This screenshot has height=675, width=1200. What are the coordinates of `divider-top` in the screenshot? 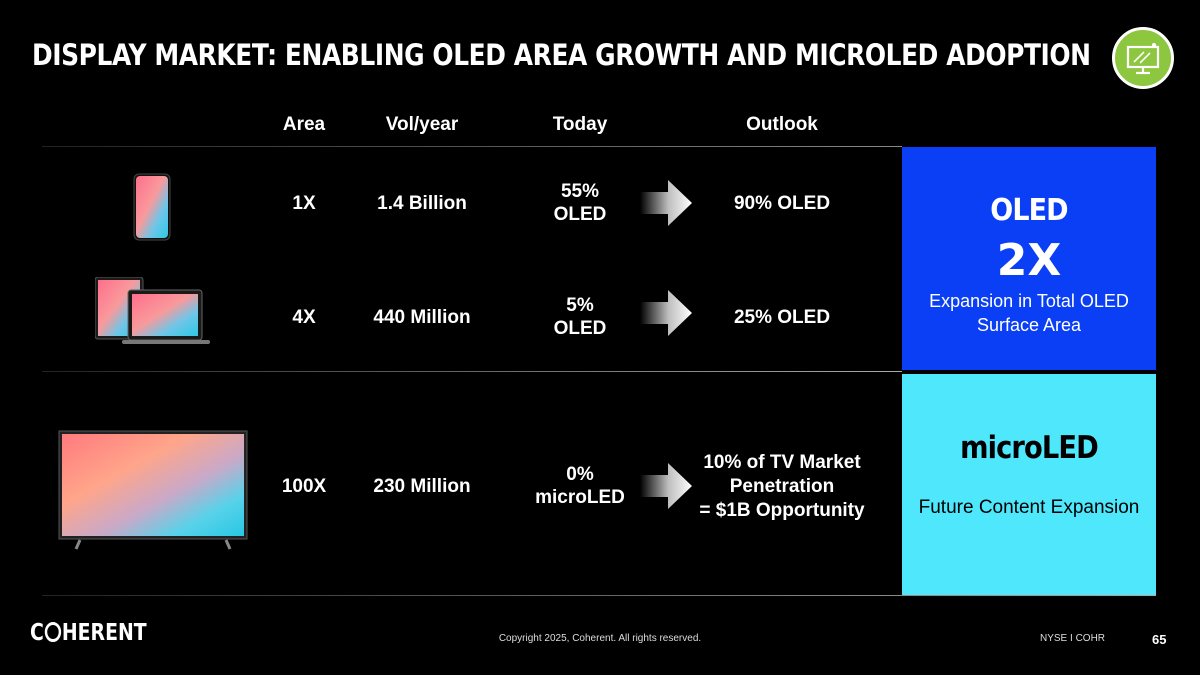 It's located at (472, 146).